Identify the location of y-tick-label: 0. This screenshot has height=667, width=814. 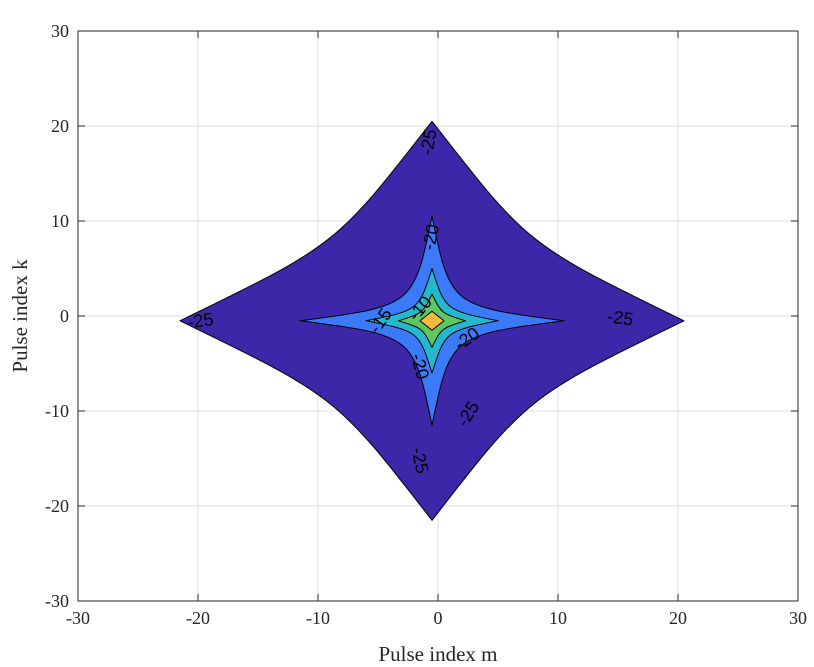
(64, 316).